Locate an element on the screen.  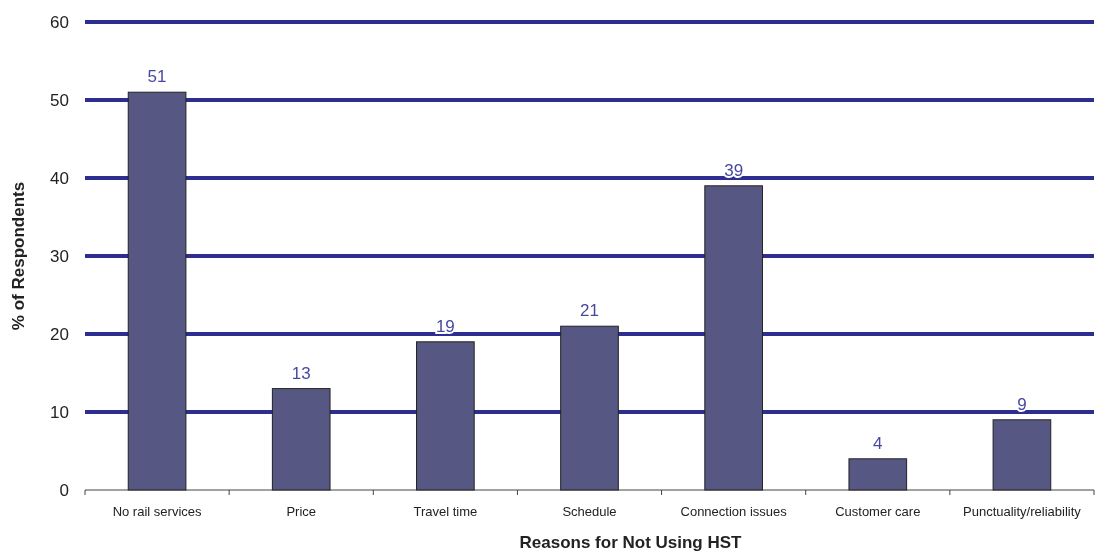
data-label: 4 is located at coordinates (878, 443).